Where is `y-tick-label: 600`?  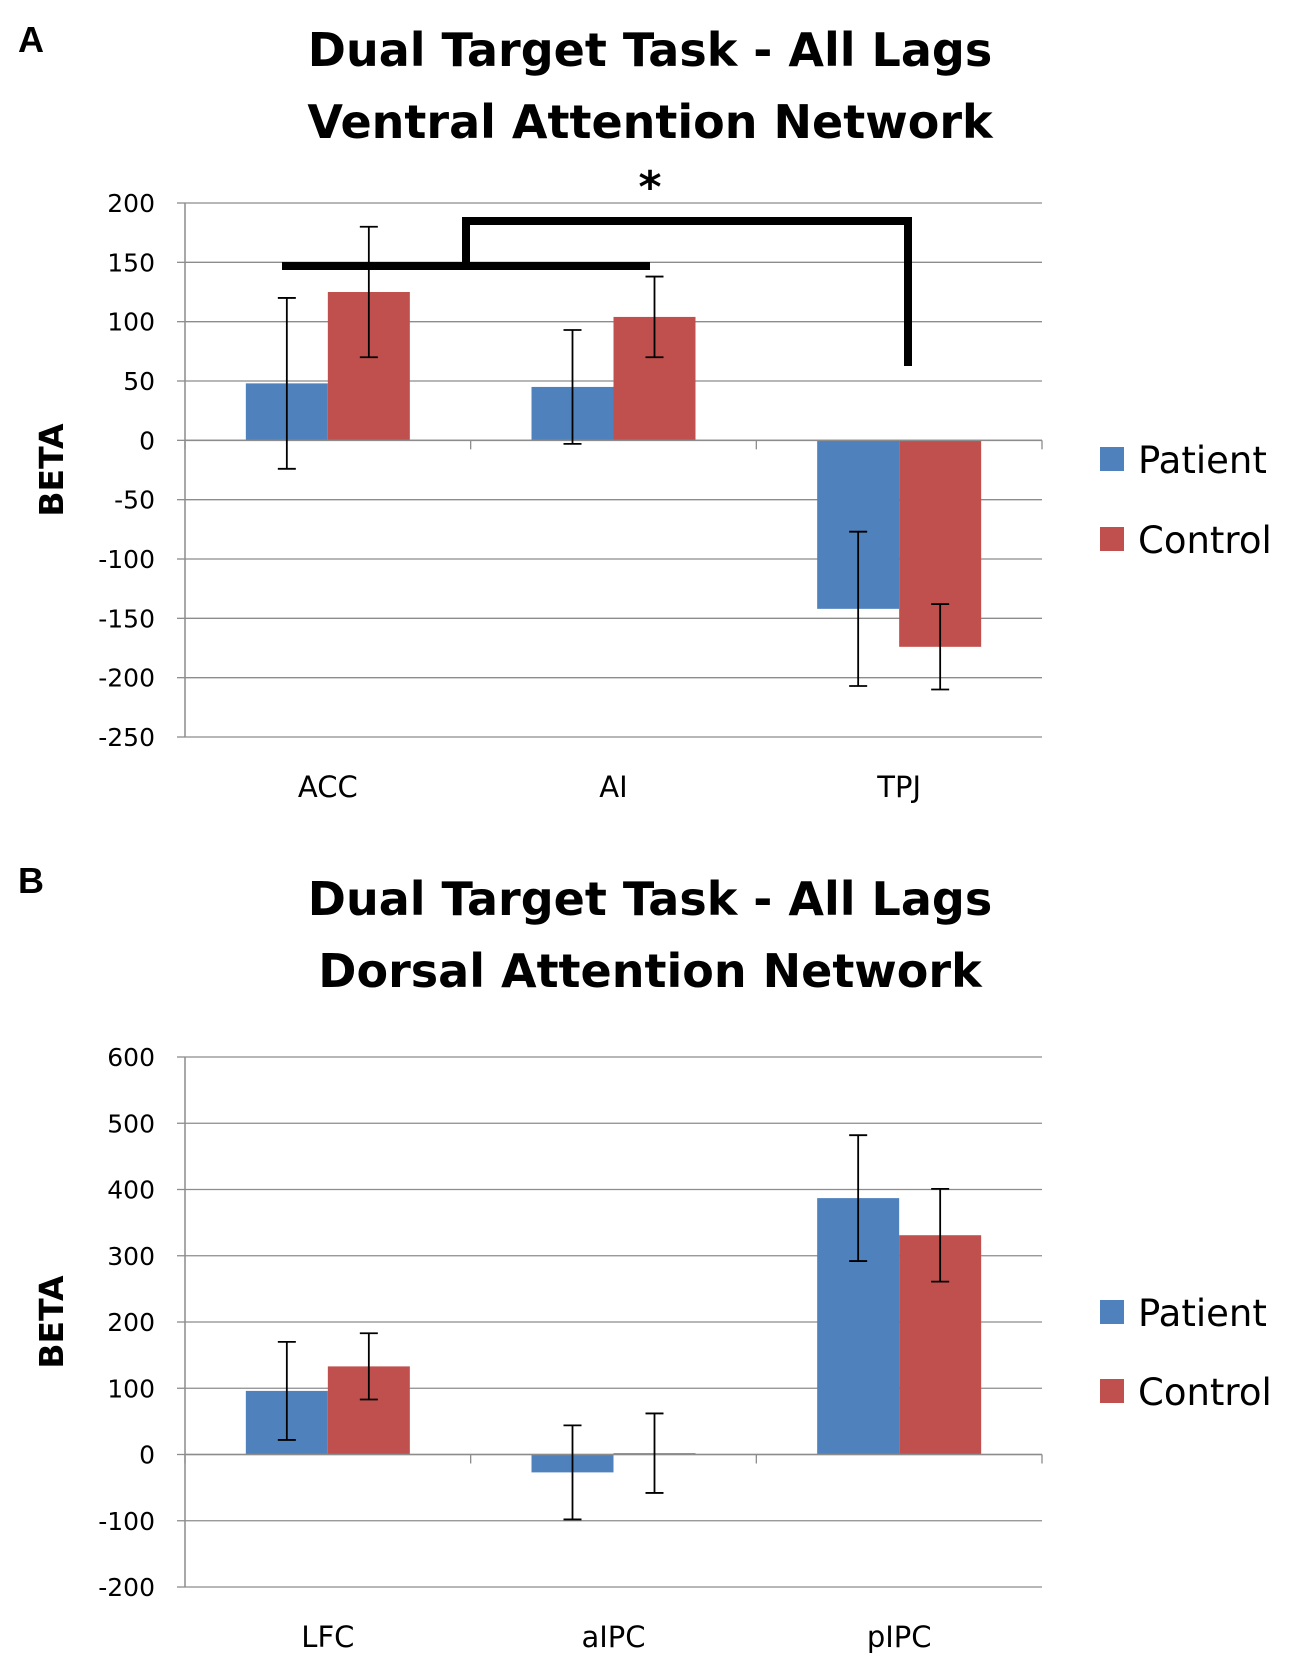 y-tick-label: 600 is located at coordinates (131, 1057).